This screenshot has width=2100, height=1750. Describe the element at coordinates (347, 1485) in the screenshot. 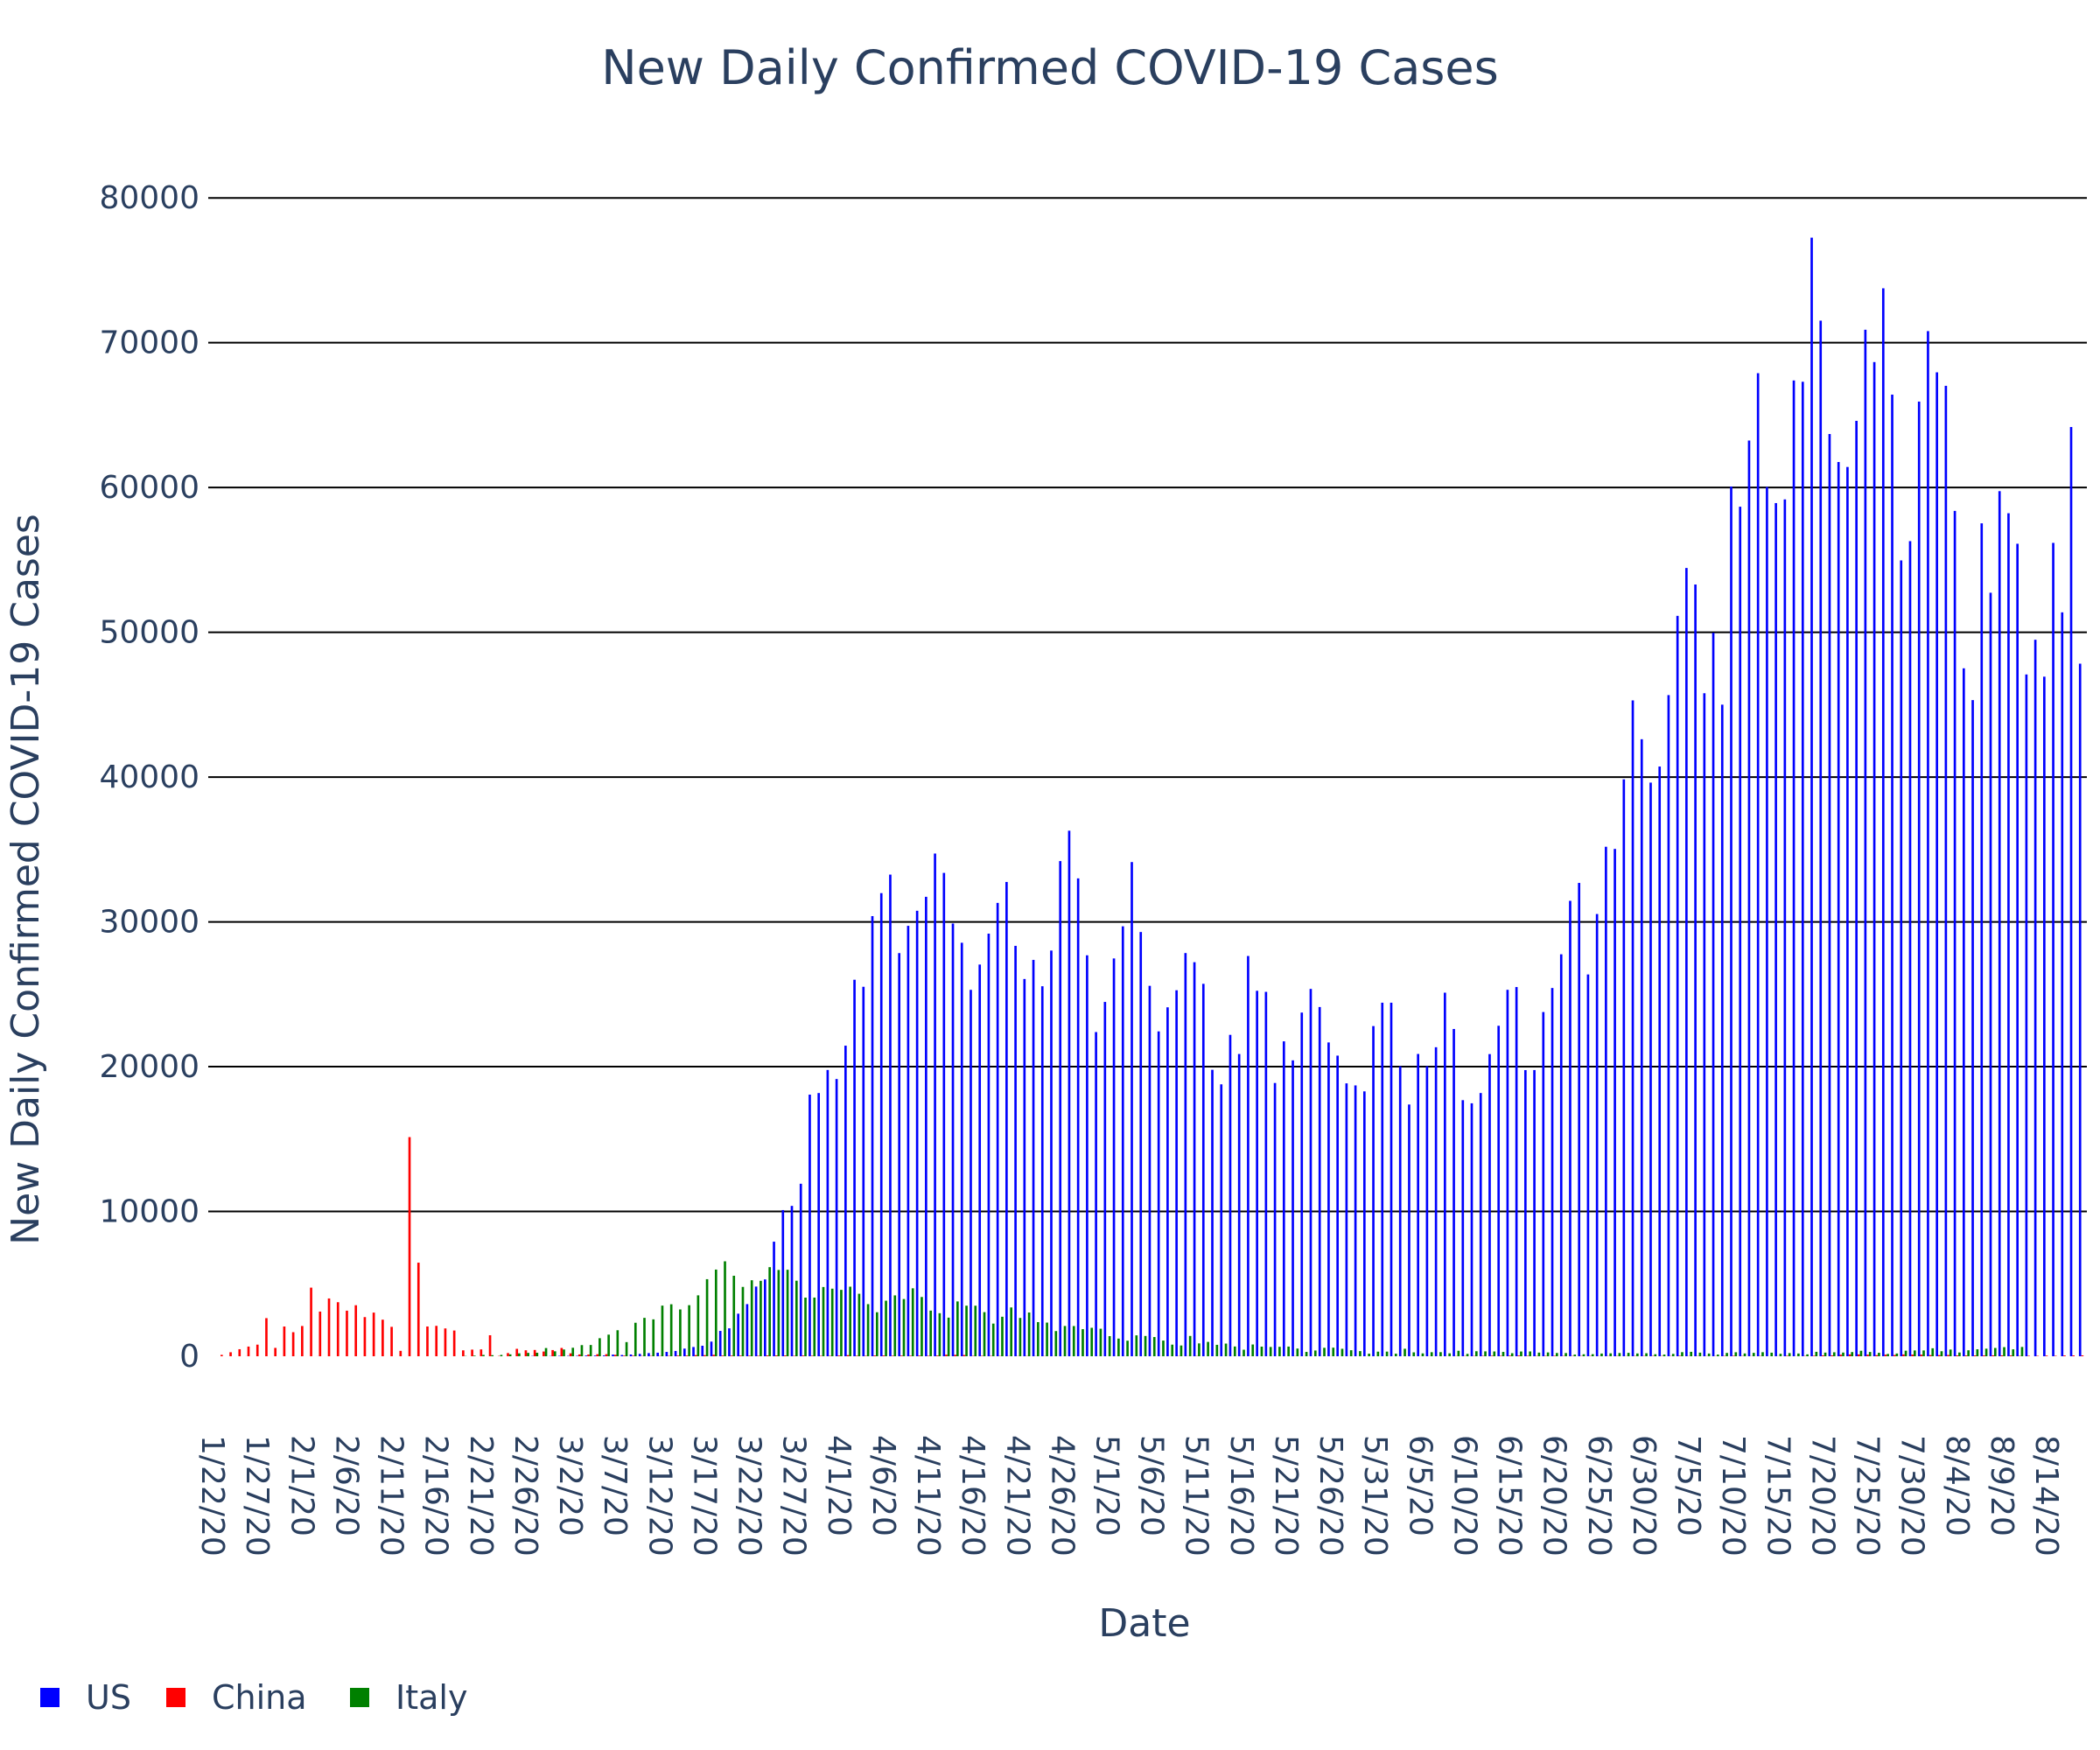

I see `x-tick-label: 2/6/20` at that location.